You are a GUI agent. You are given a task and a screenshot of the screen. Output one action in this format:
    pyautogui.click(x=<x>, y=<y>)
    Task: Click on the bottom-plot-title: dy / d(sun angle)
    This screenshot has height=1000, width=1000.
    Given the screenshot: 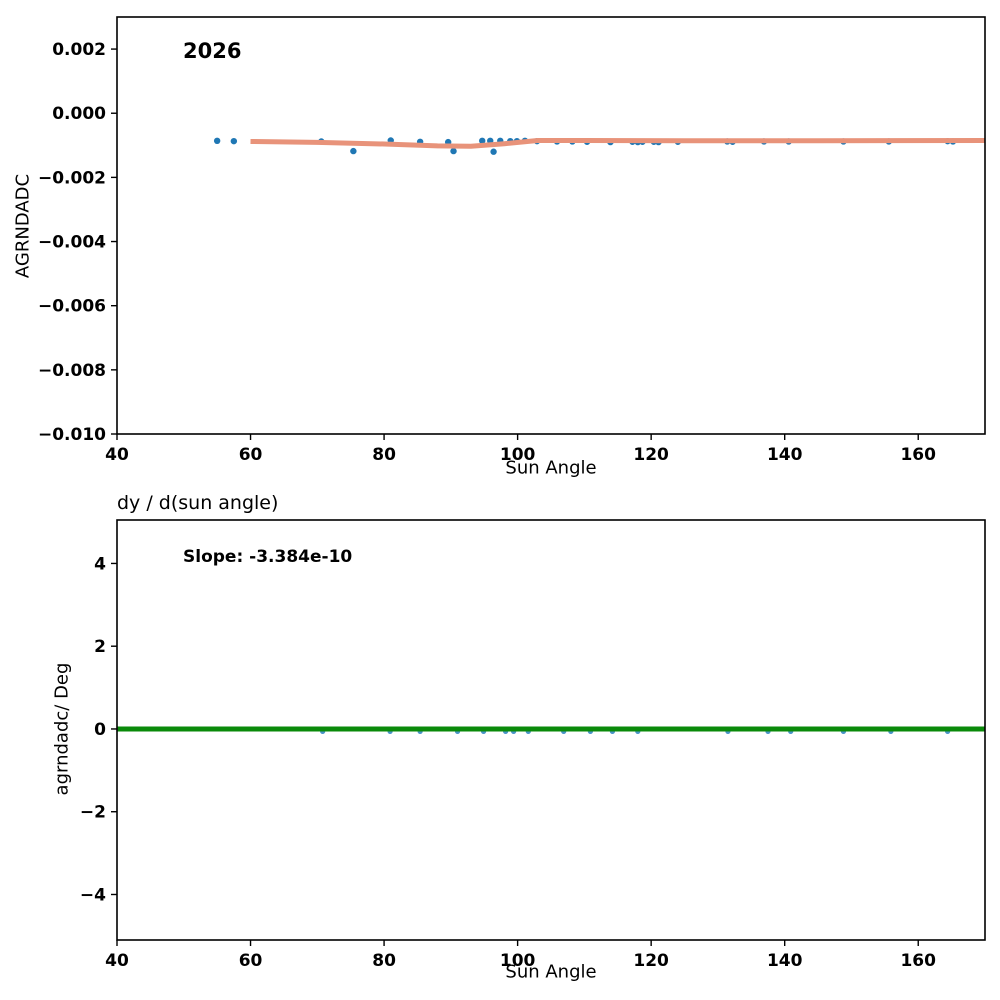 What is the action you would take?
    pyautogui.click(x=198, y=503)
    